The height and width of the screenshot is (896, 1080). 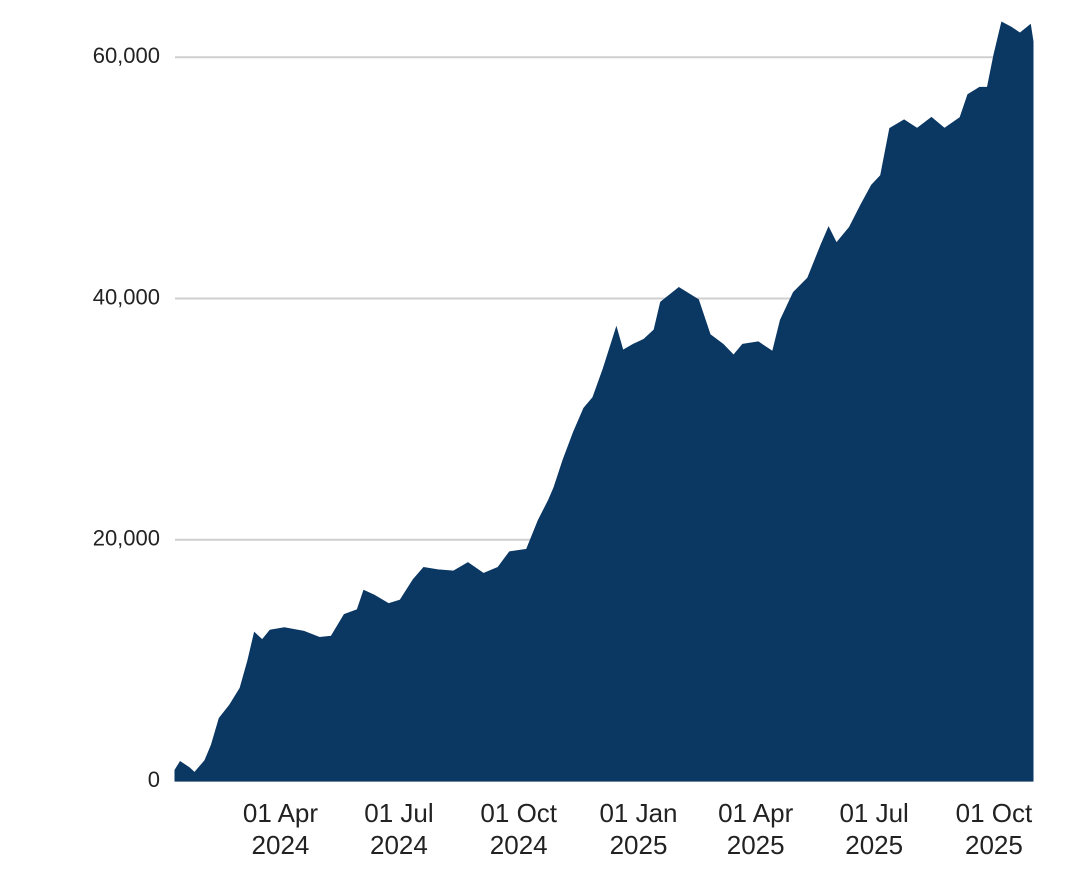 I want to click on y-tick-label: 40,000, so click(x=126, y=296).